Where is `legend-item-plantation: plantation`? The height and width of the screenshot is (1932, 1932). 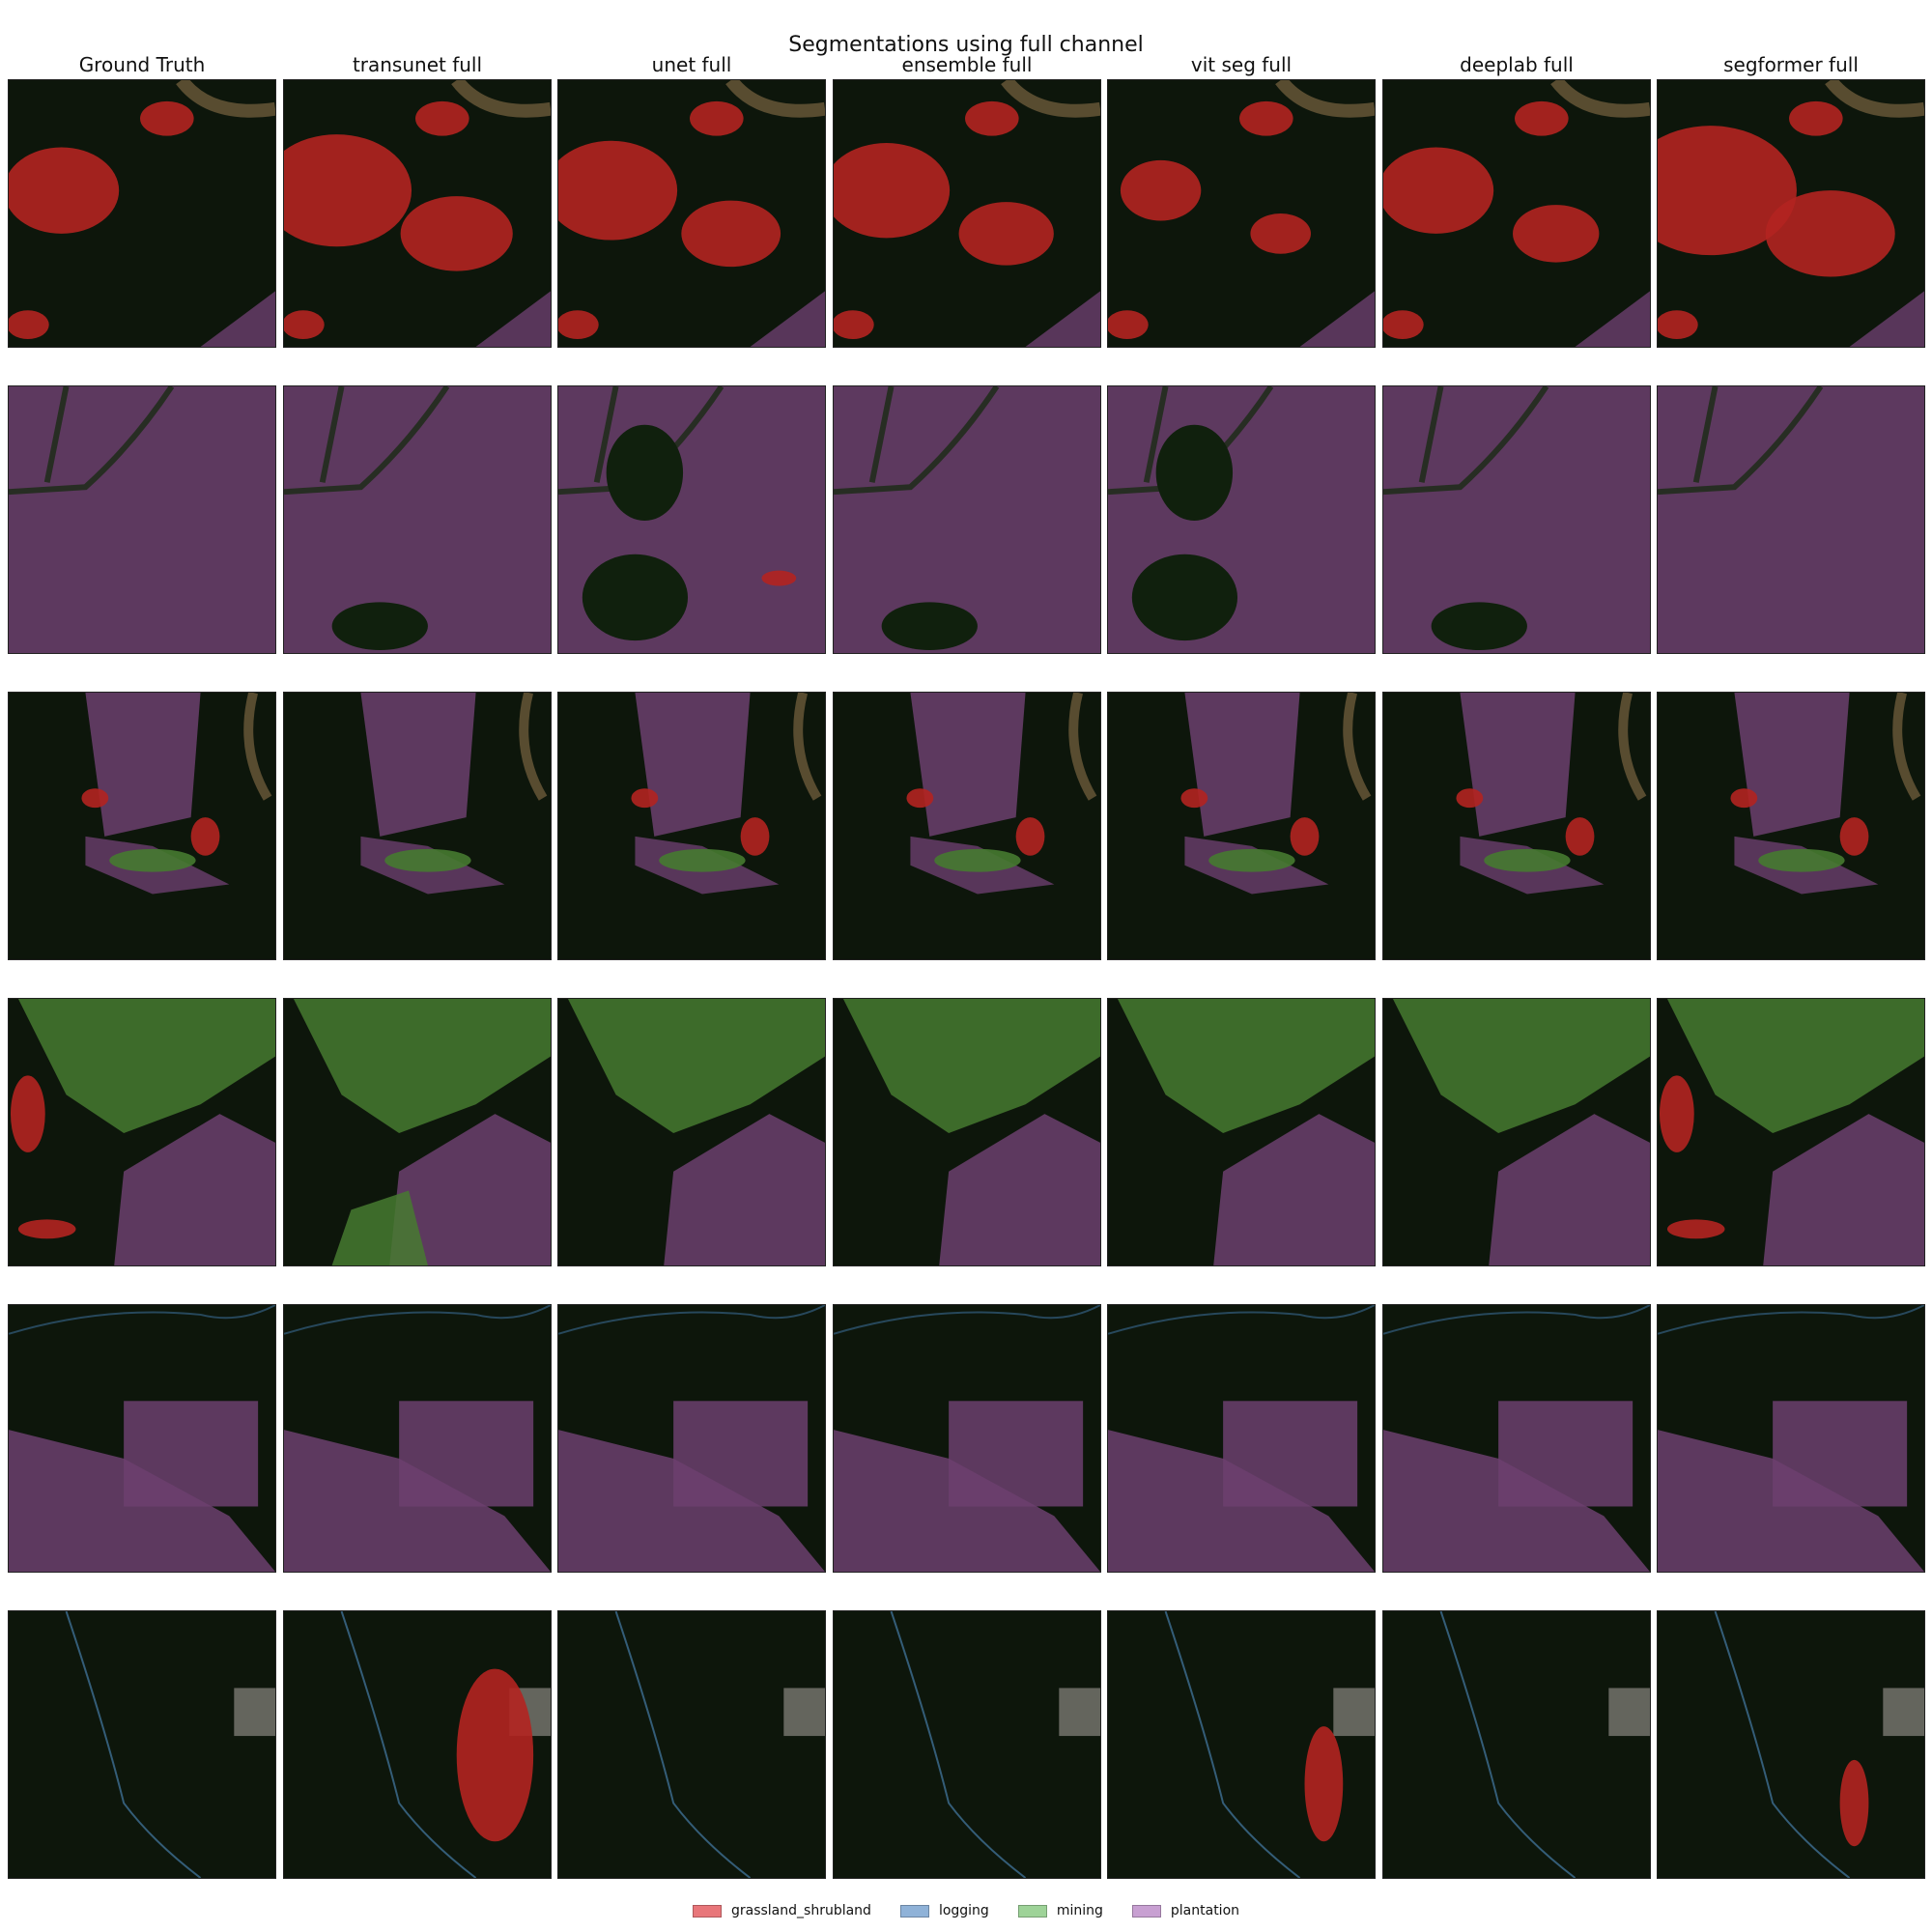
legend-item-plantation: plantation is located at coordinates (1185, 1910).